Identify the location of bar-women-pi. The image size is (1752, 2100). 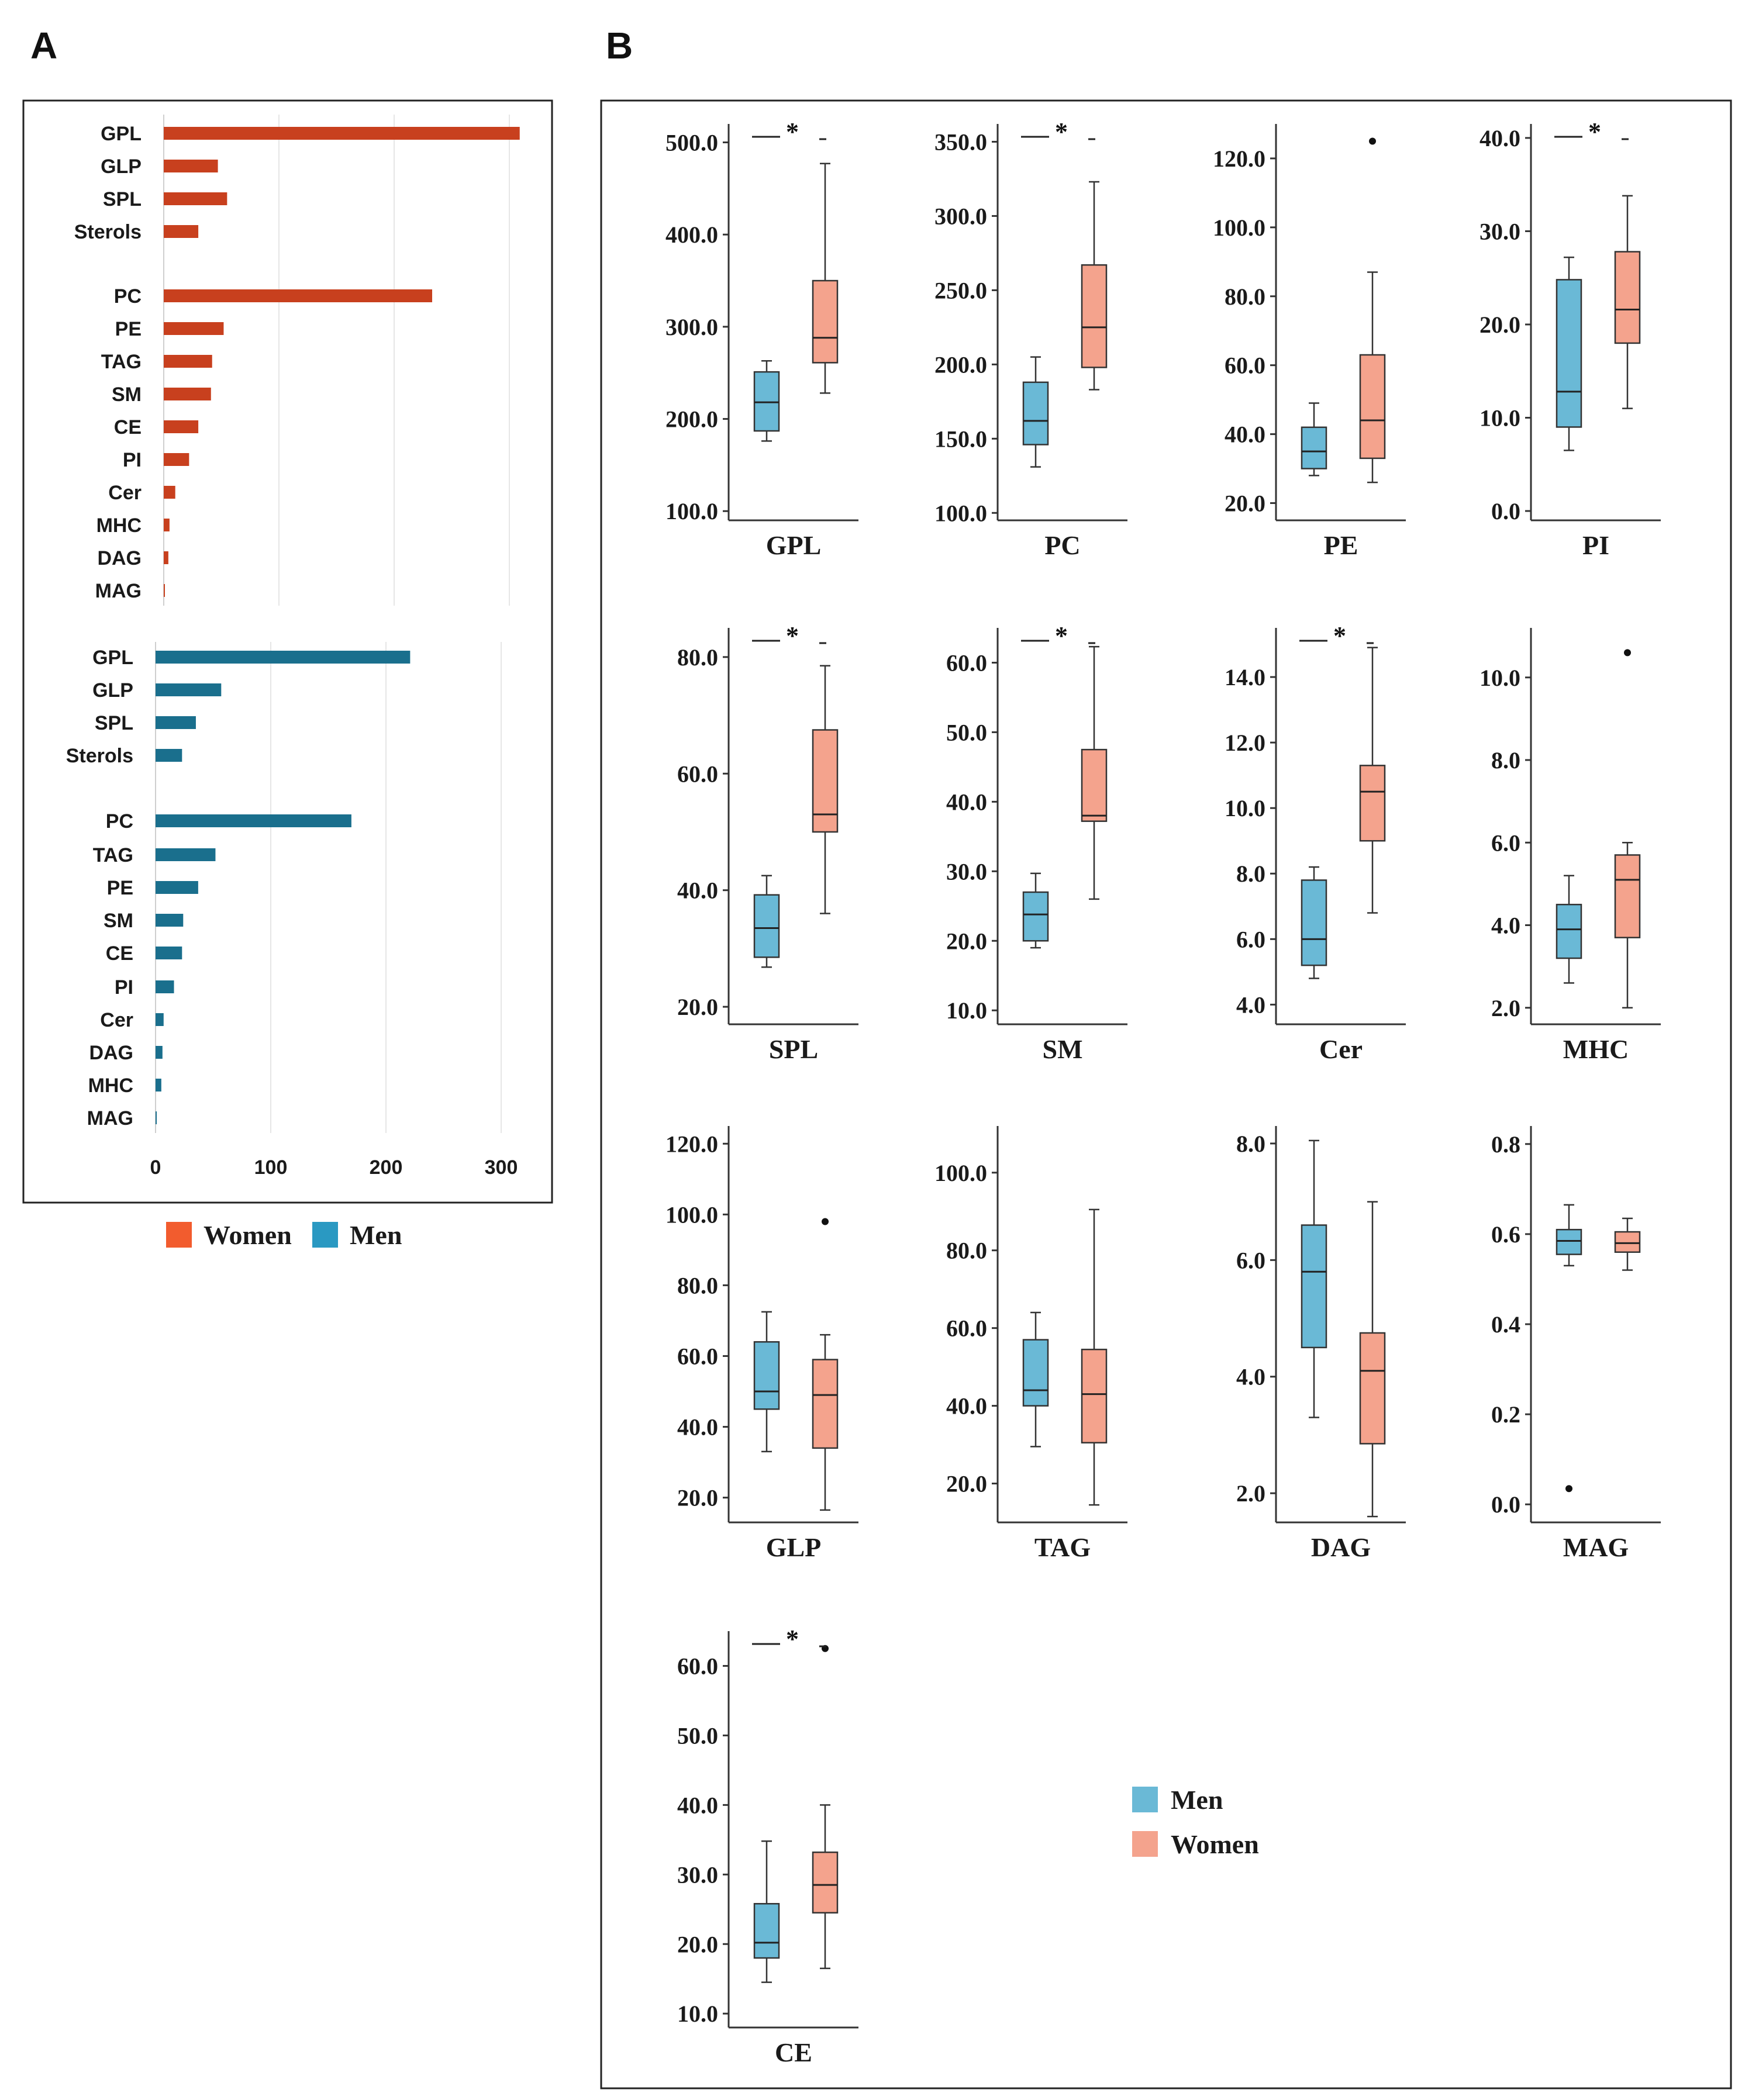
(177, 460).